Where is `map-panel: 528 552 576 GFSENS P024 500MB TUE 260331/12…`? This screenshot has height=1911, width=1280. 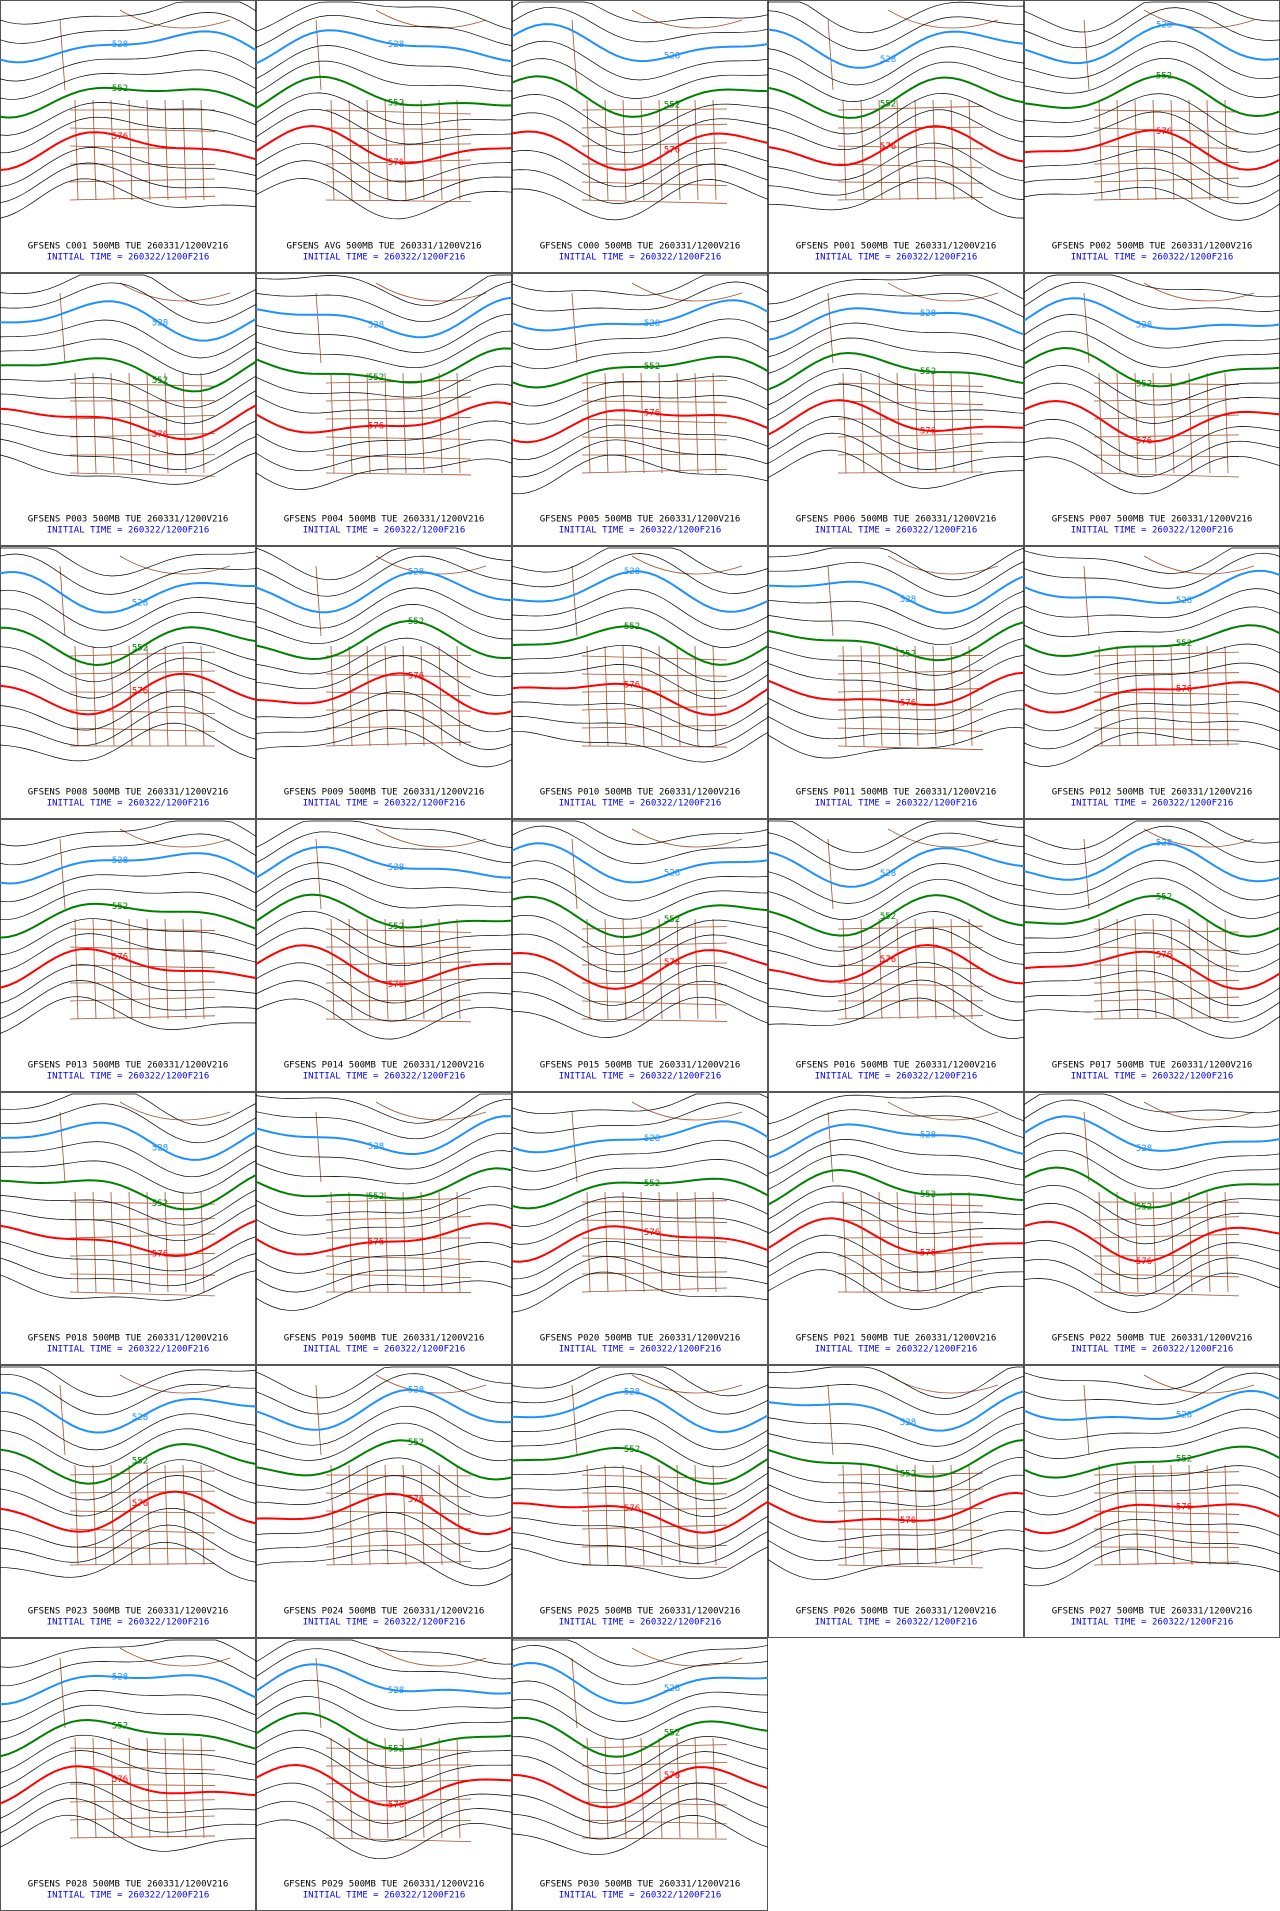
map-panel: 528 552 576 GFSENS P024 500MB TUE 260331/12… is located at coordinates (384, 1501).